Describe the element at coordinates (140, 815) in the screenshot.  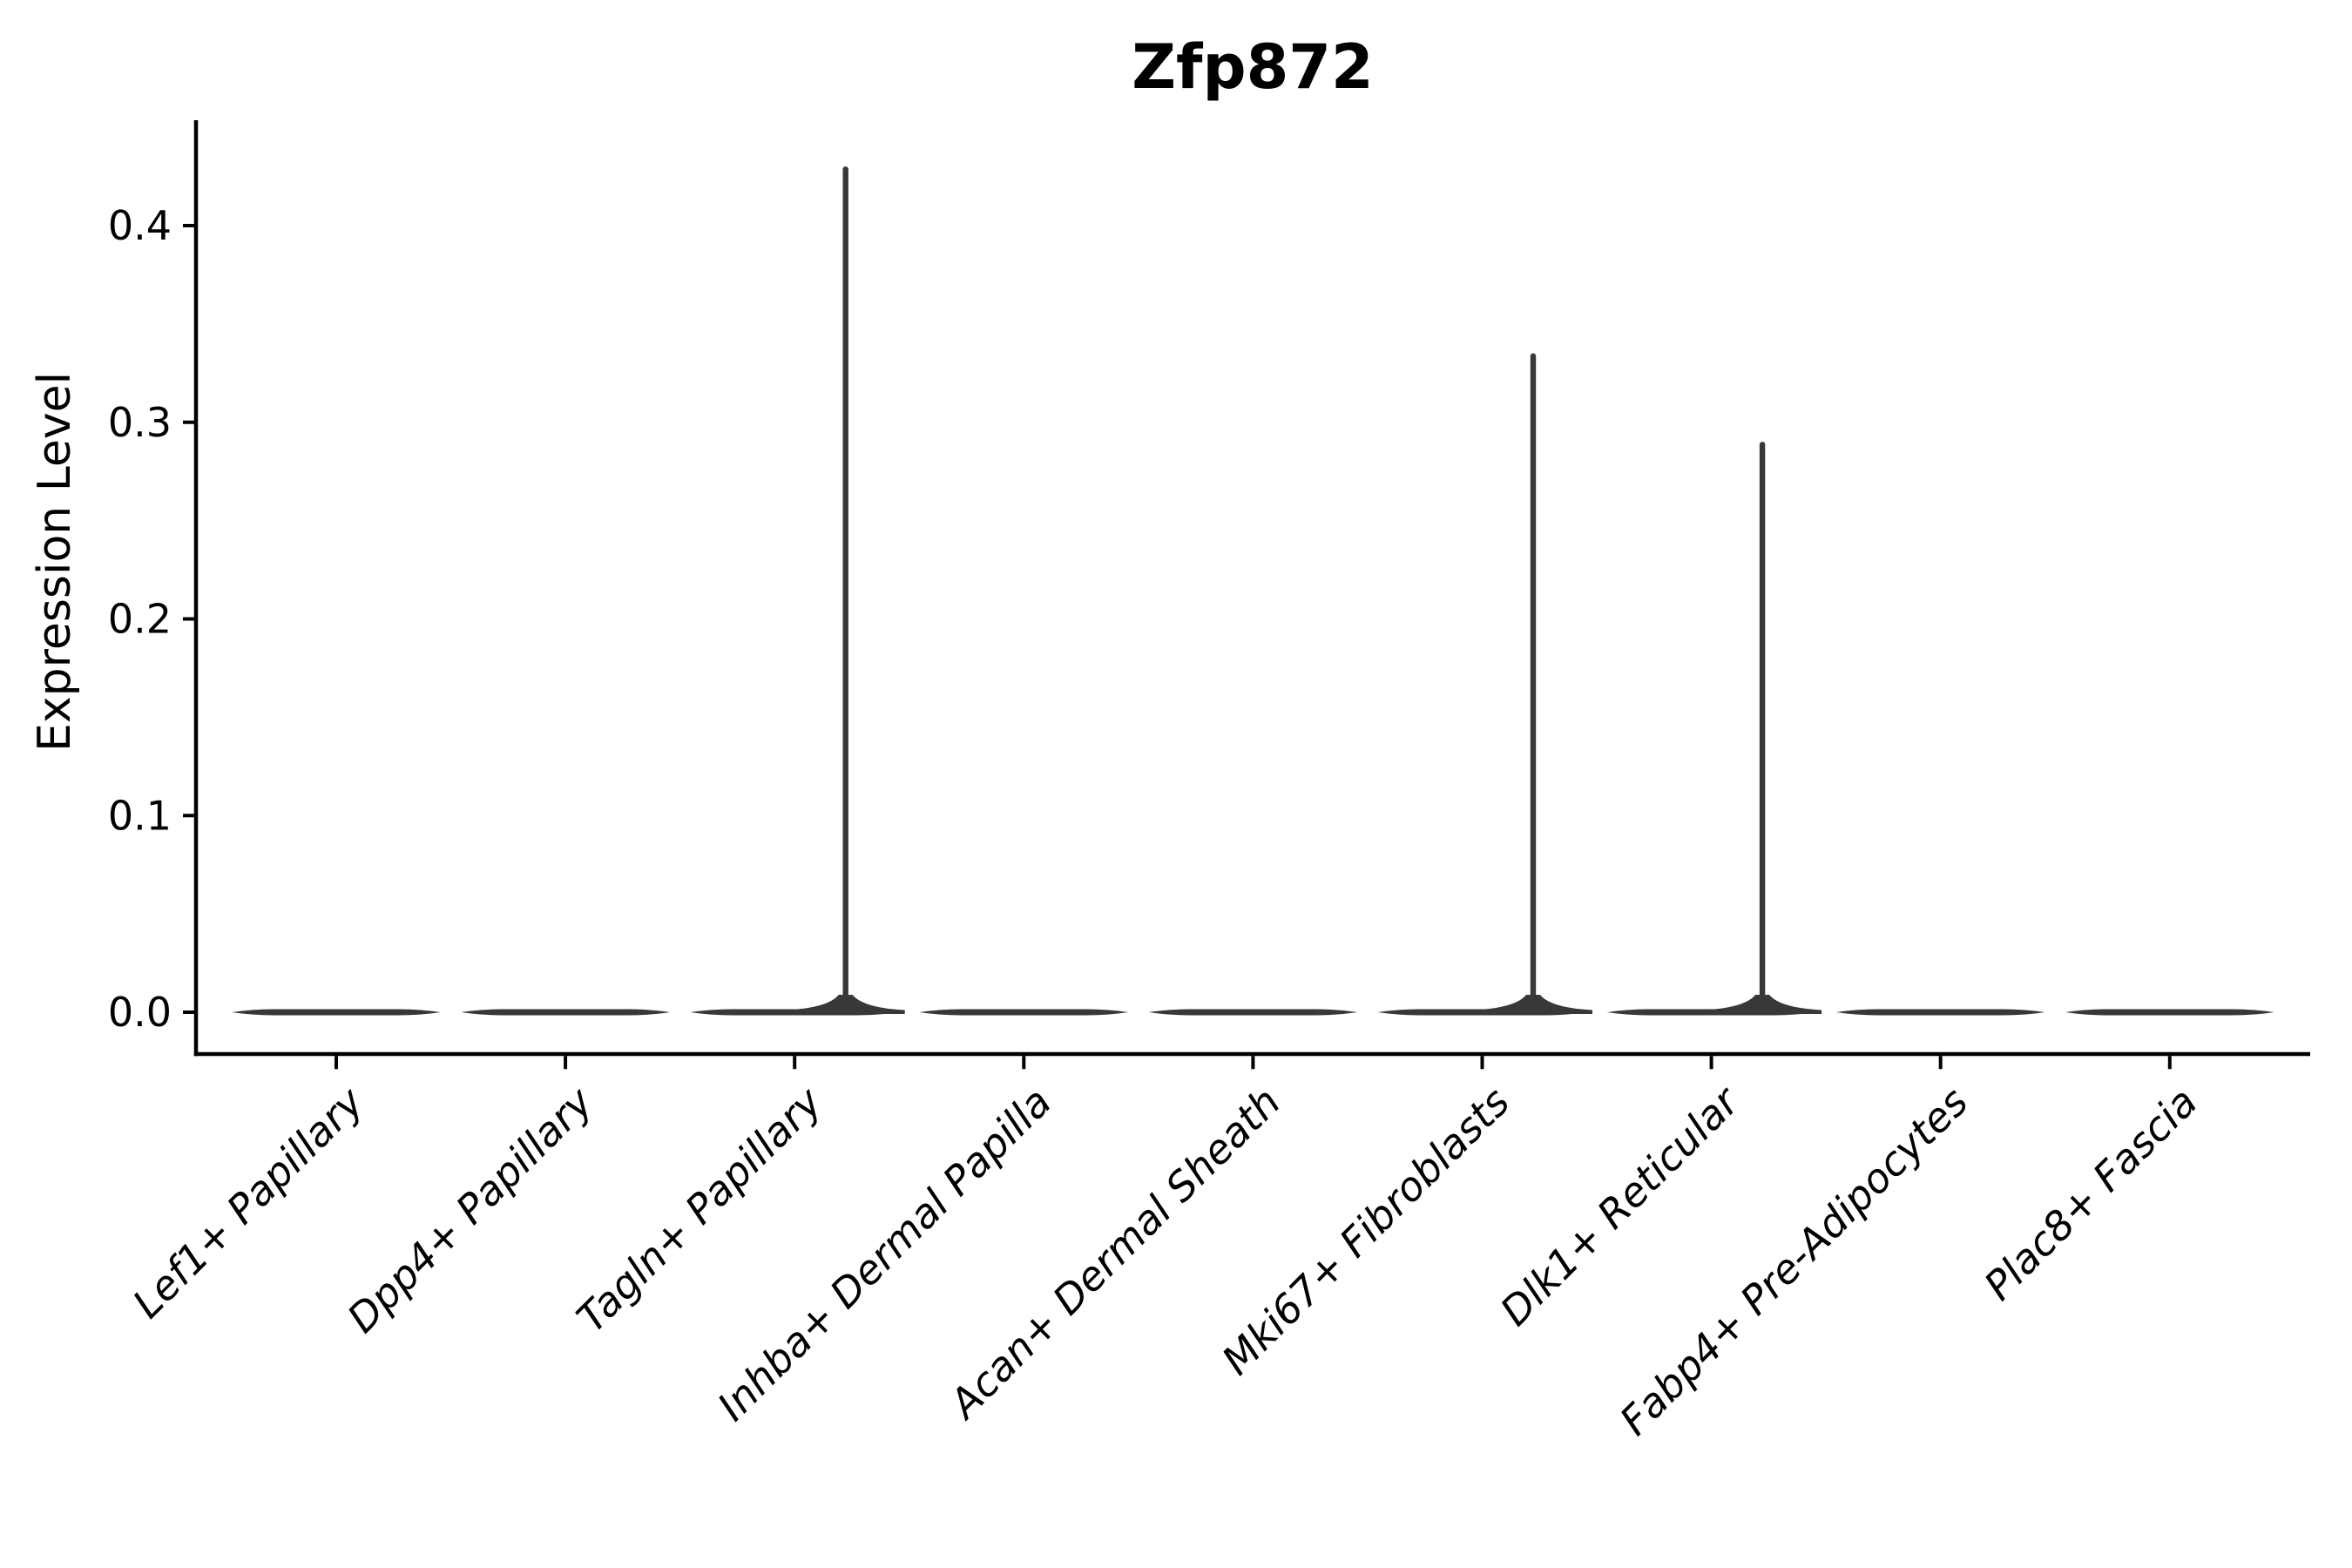
I see `y-tick-label: 0.1` at that location.